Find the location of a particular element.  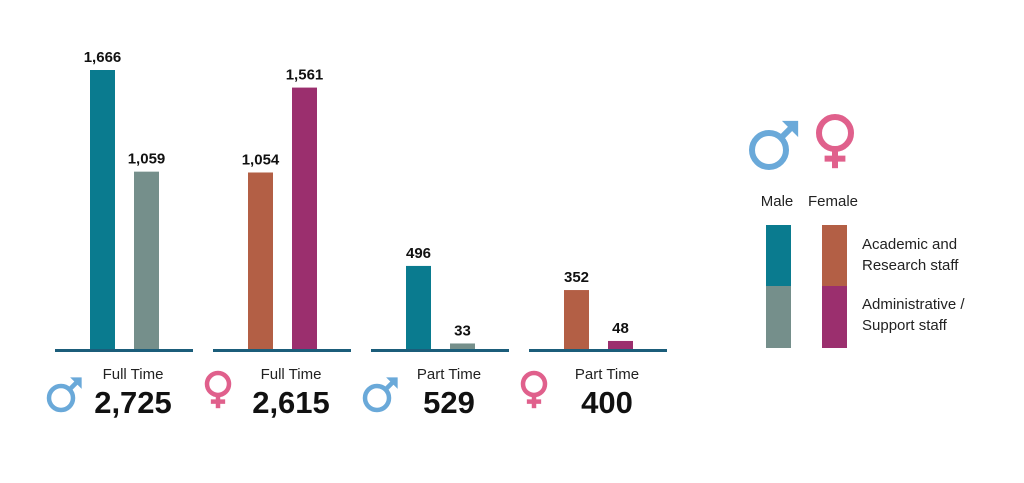

bar-value-label: 496 is located at coordinates (418, 253).